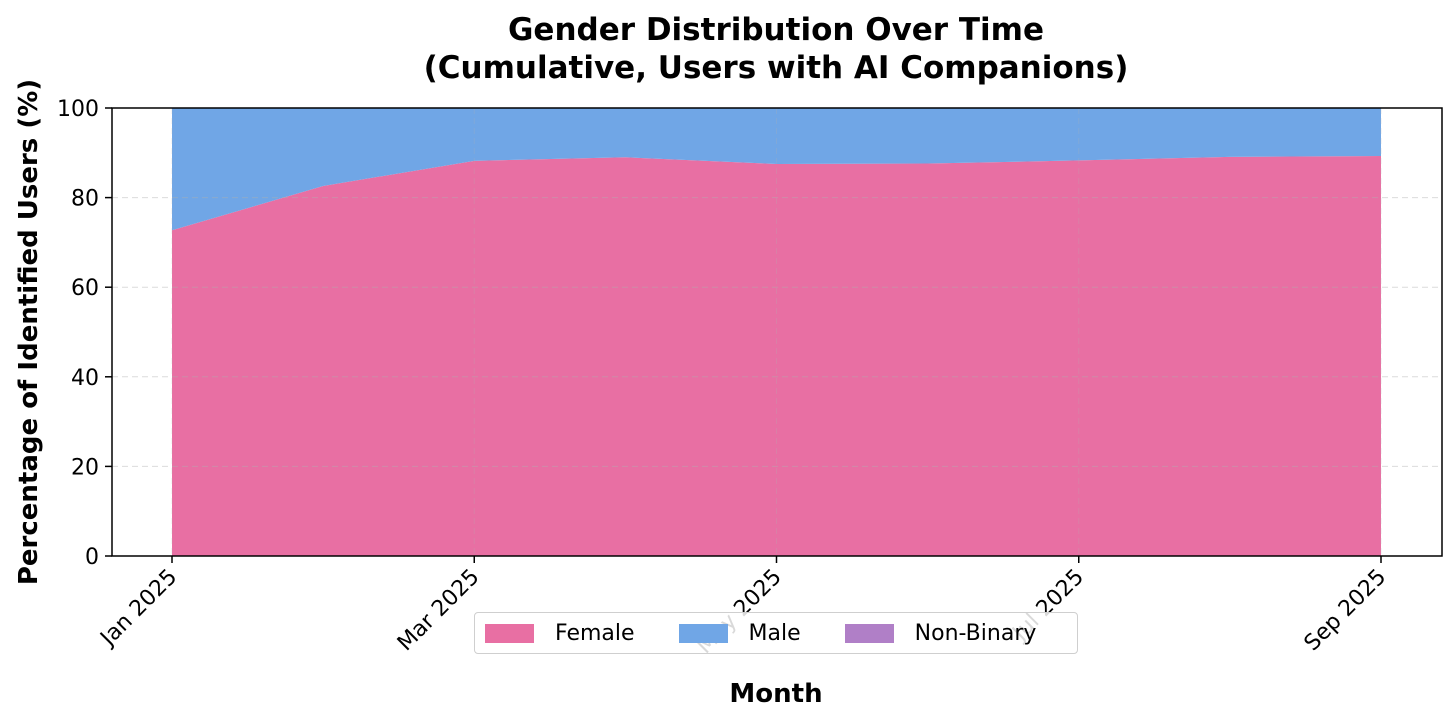 This screenshot has height=727, width=1456. I want to click on legend-swatch-non-binary, so click(869, 633).